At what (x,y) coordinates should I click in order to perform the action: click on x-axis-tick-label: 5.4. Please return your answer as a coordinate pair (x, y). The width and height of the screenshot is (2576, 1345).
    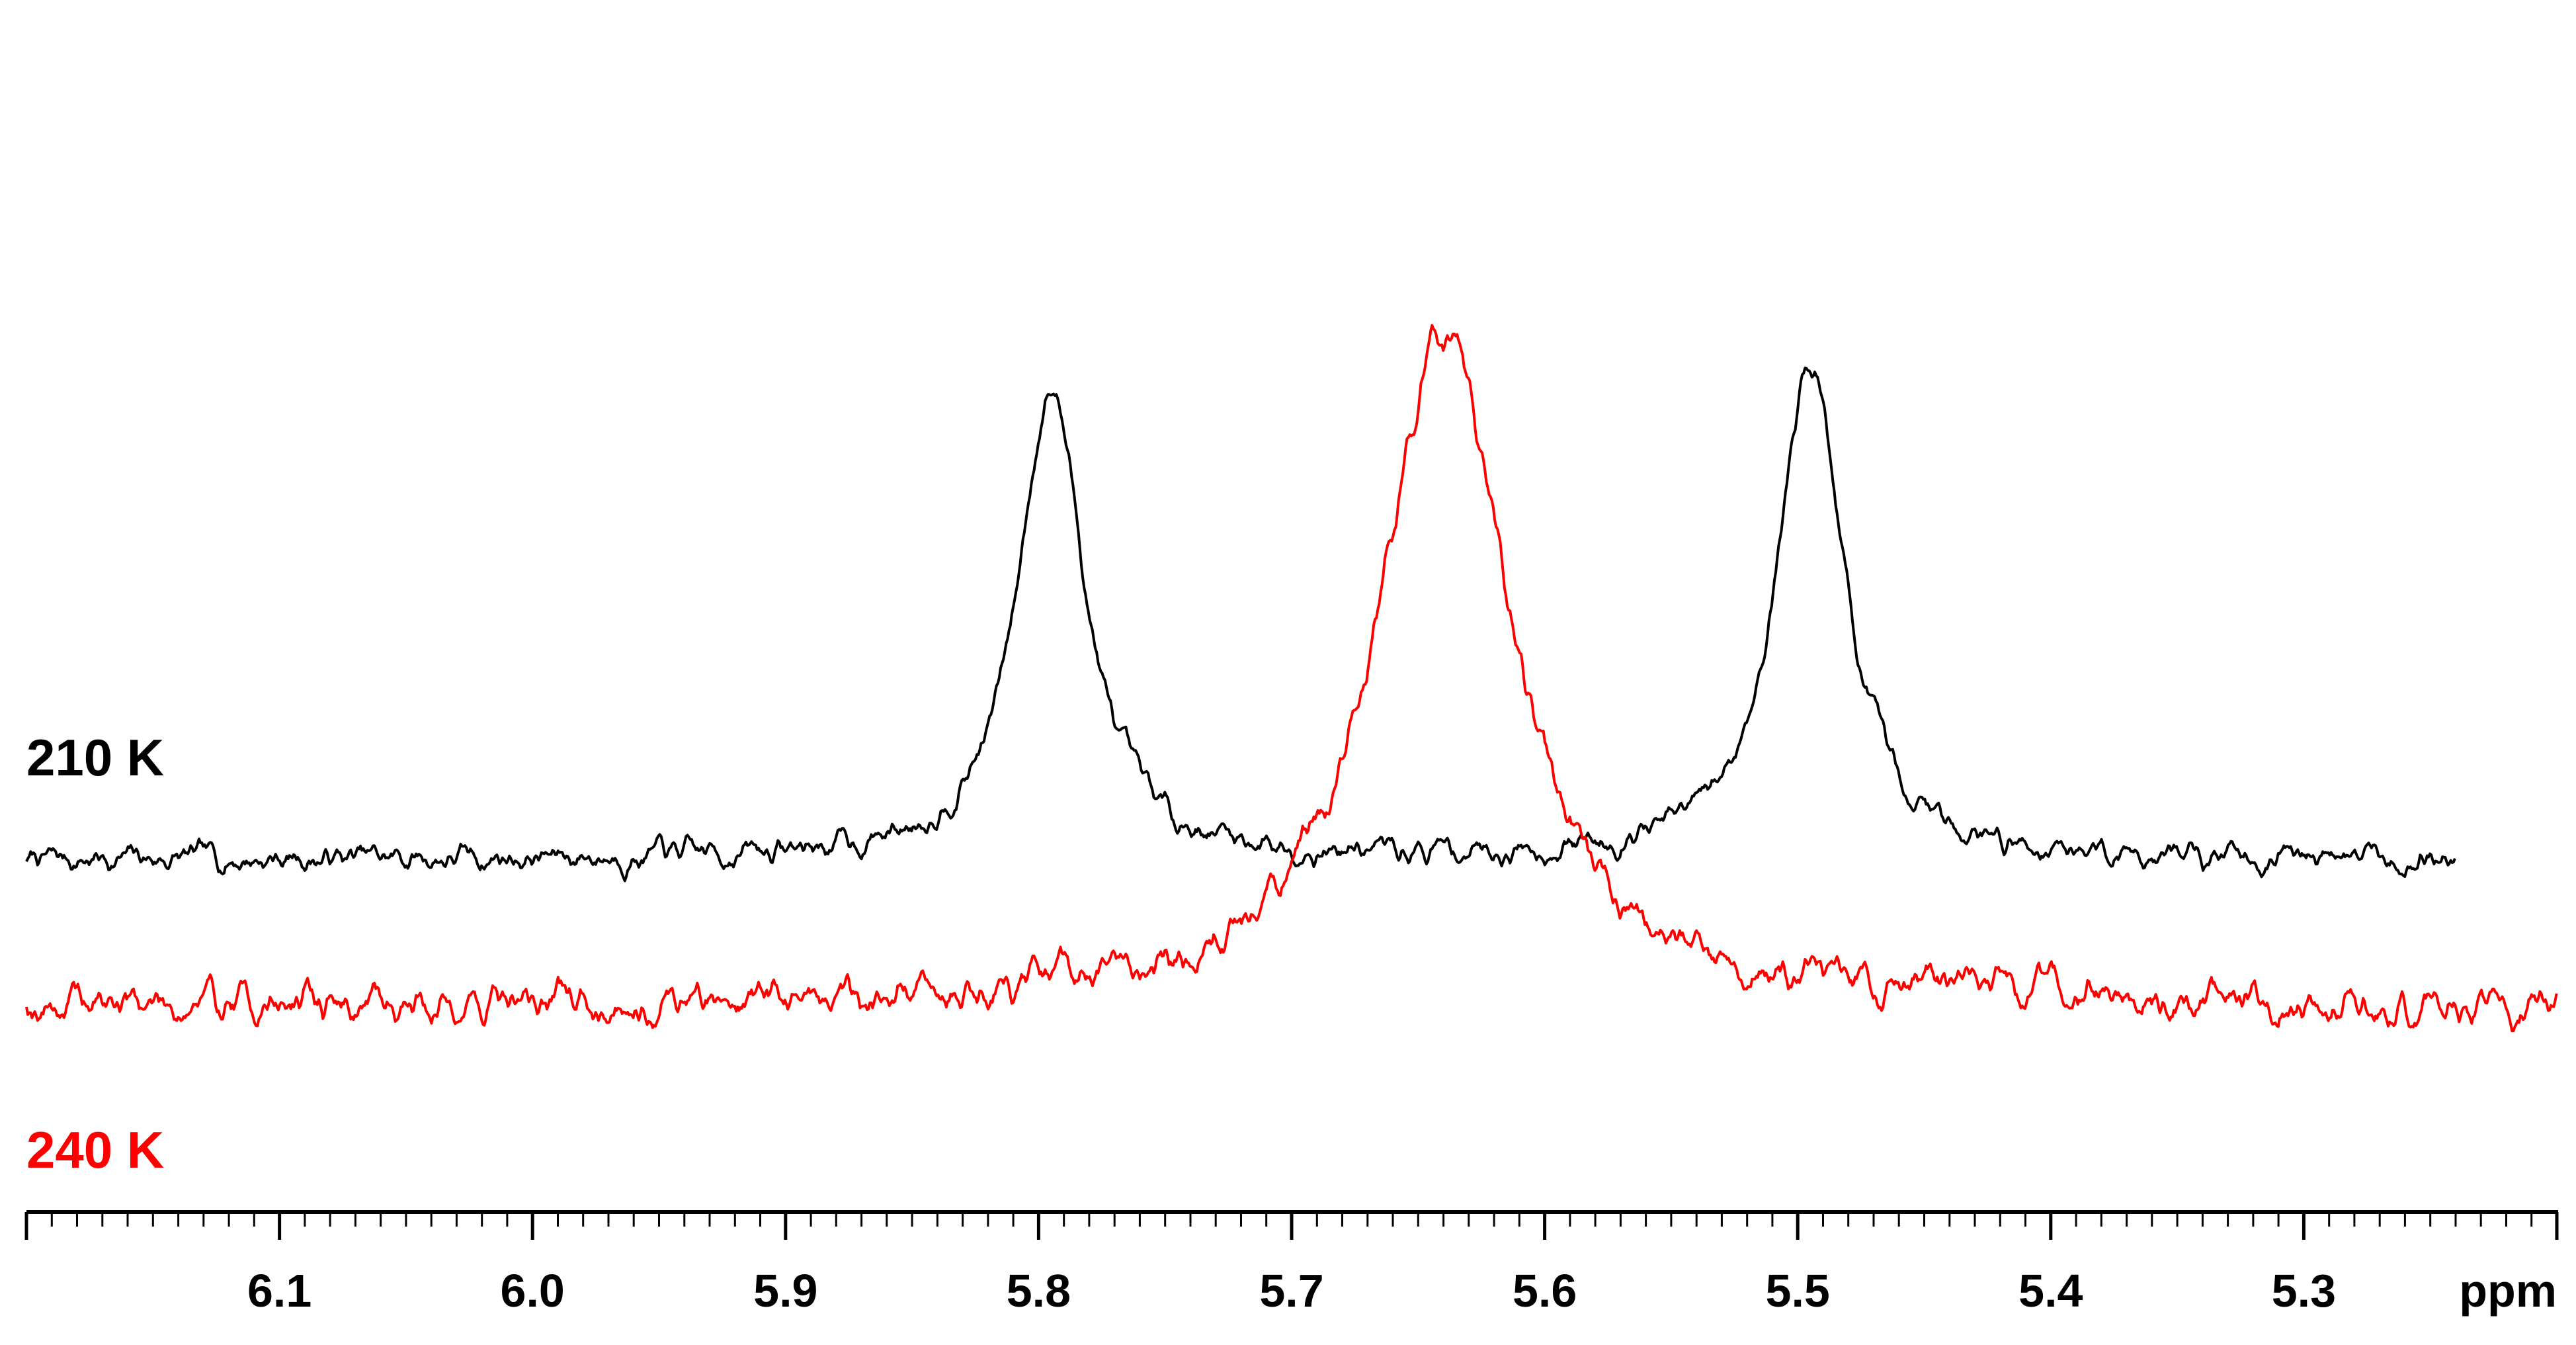
    Looking at the image, I should click on (2050, 1291).